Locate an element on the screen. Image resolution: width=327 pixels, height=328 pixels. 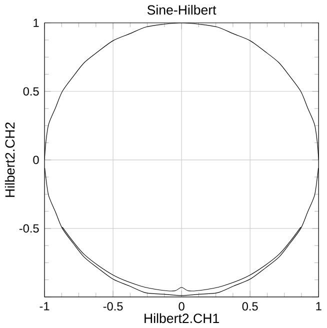
x-tick-label: 0 is located at coordinates (181, 306).